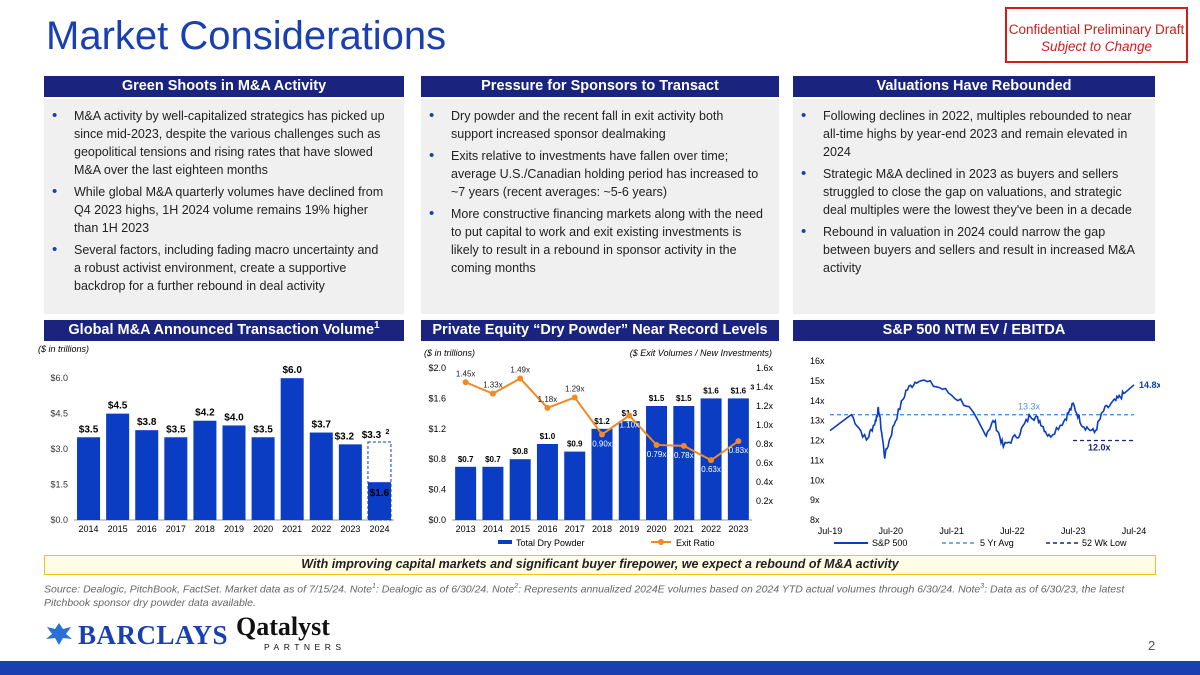 The height and width of the screenshot is (675, 1200). I want to click on data-label: $0.9, so click(575, 444).